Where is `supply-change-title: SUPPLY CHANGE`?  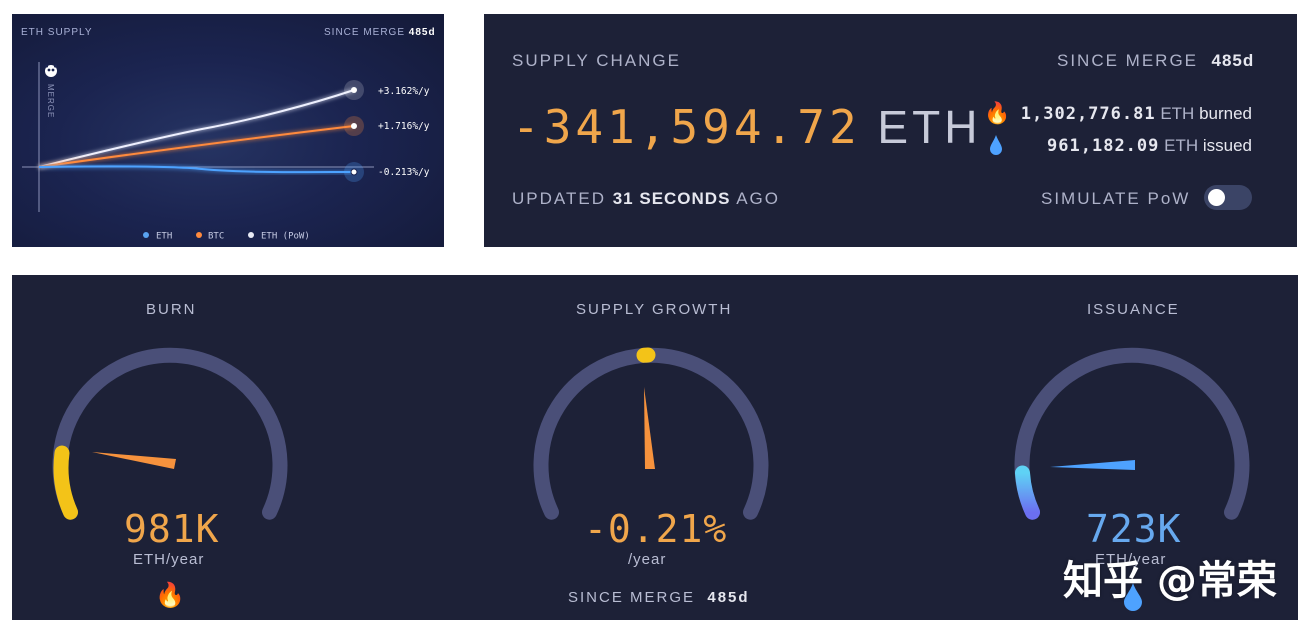
supply-change-title: SUPPLY CHANGE is located at coordinates (596, 60).